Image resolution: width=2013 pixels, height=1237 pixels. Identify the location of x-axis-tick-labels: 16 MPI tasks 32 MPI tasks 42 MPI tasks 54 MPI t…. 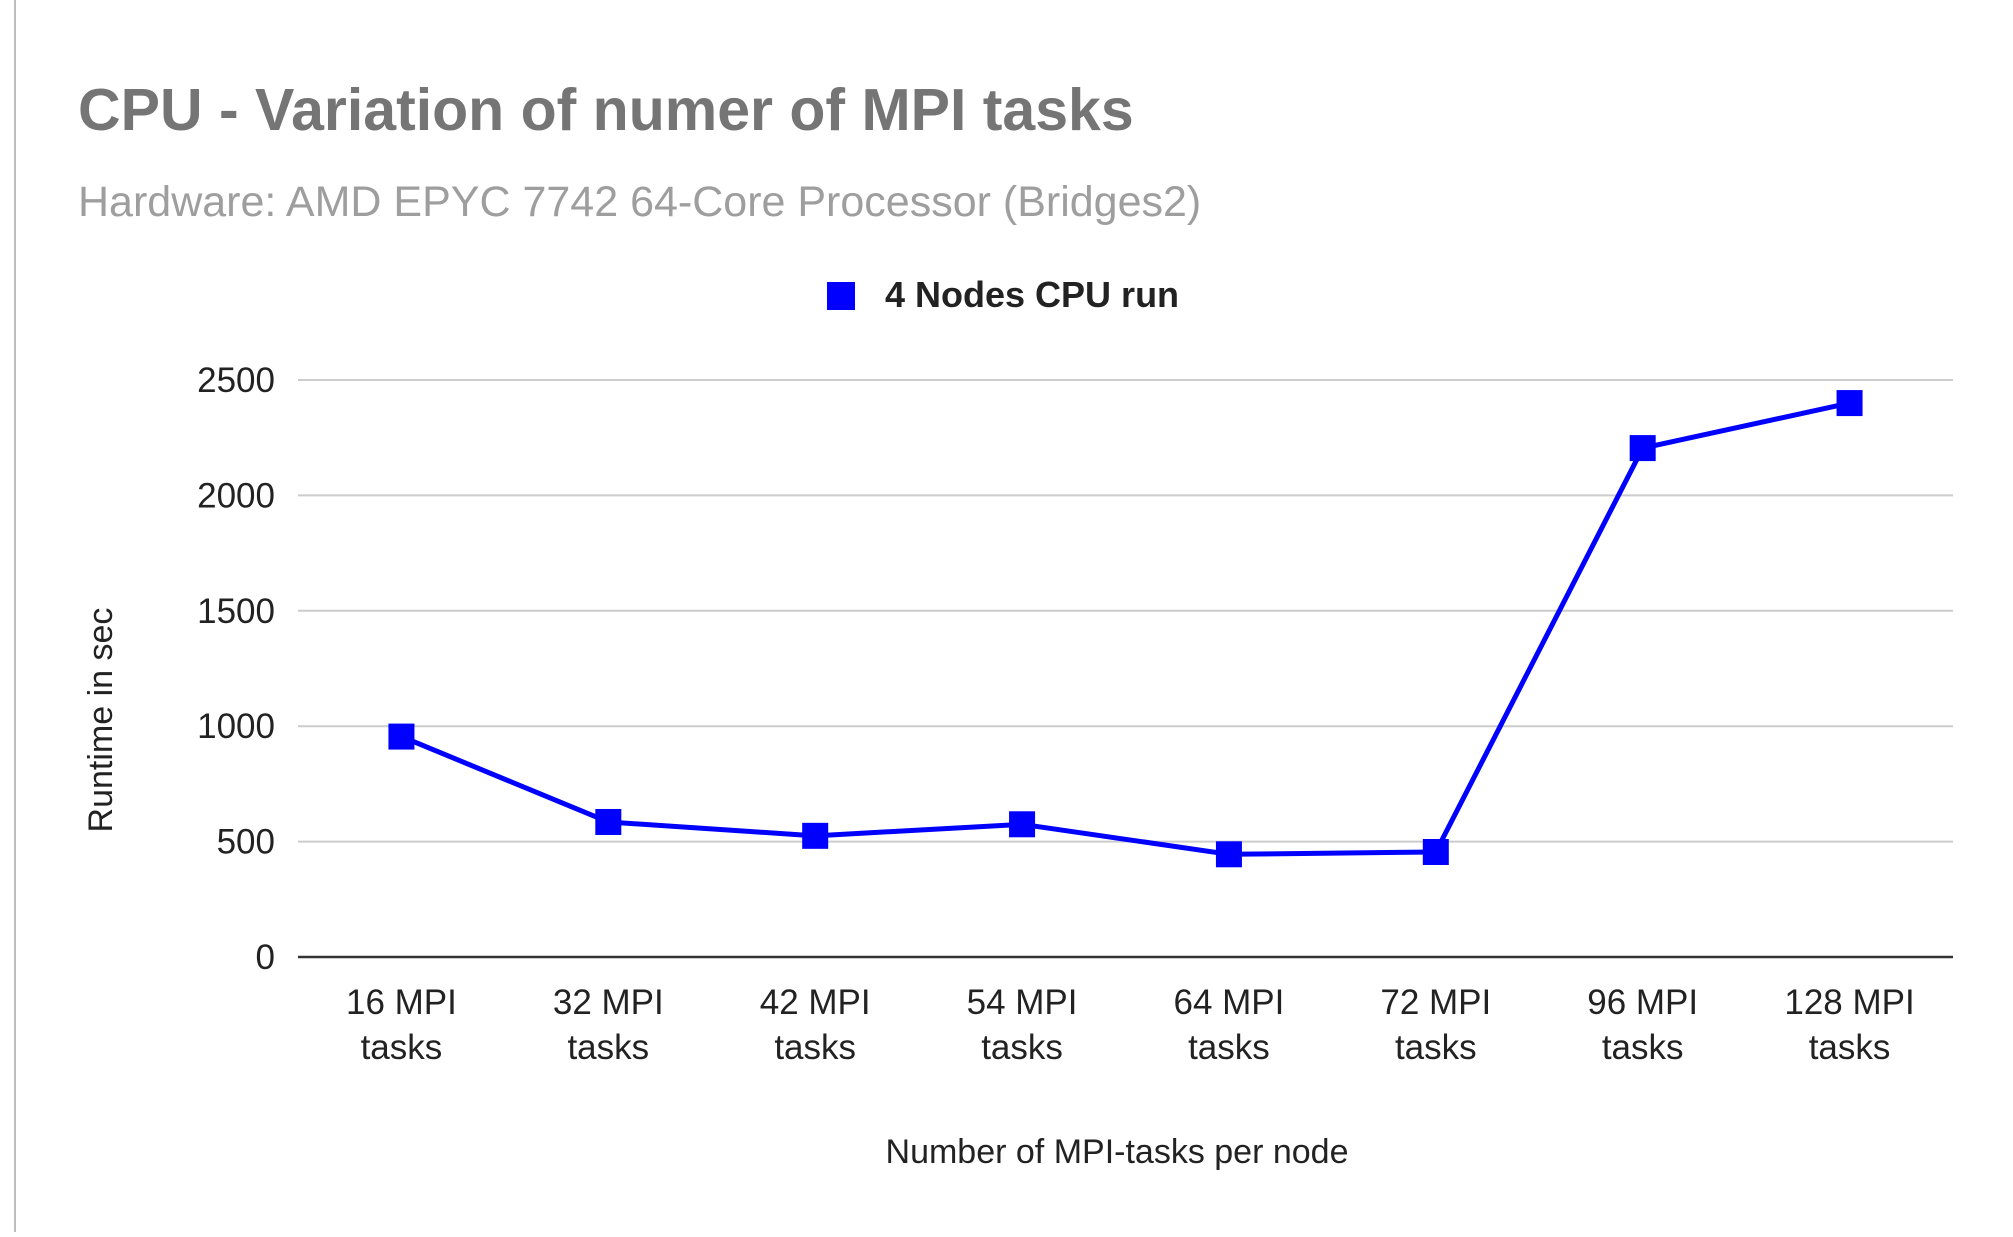
(1130, 1025).